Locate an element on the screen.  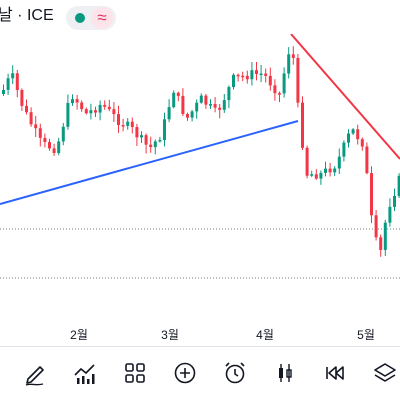
x-axis-label-apr: 4월 is located at coordinates (265, 335).